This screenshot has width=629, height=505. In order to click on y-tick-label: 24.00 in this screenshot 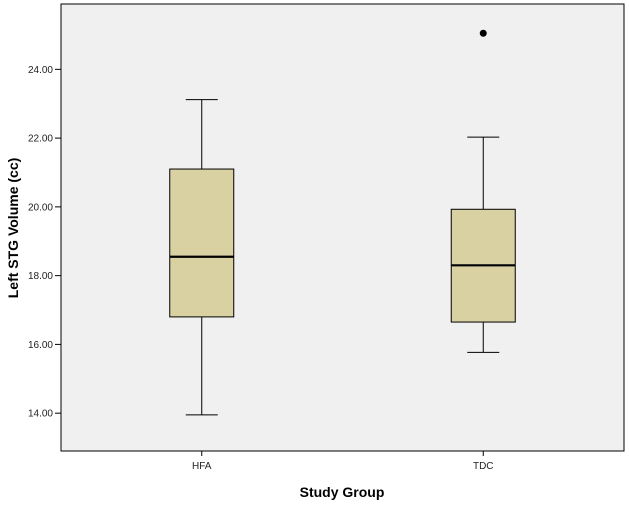, I will do `click(40, 70)`.